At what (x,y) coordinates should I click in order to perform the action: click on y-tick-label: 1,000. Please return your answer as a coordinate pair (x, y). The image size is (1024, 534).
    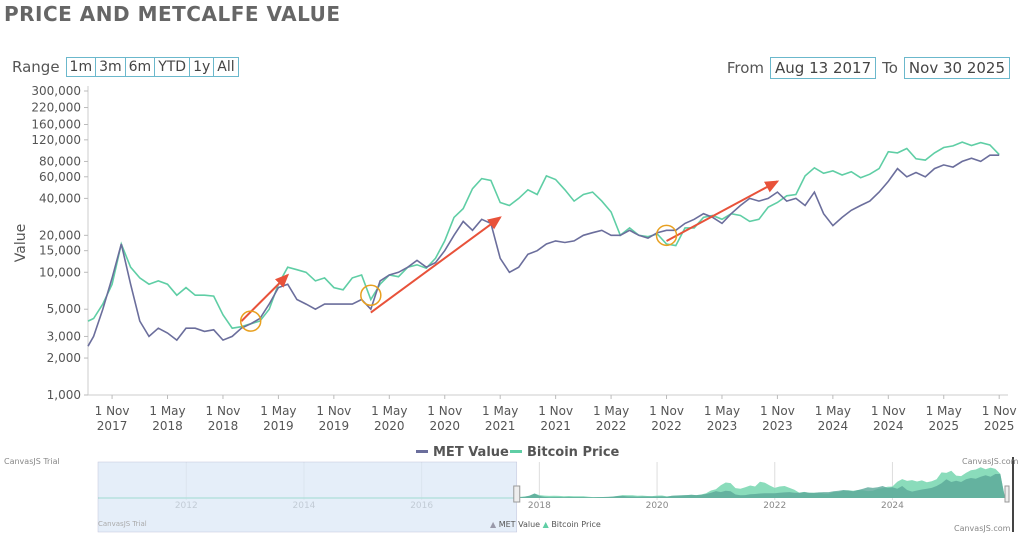
    Looking at the image, I should click on (64, 395).